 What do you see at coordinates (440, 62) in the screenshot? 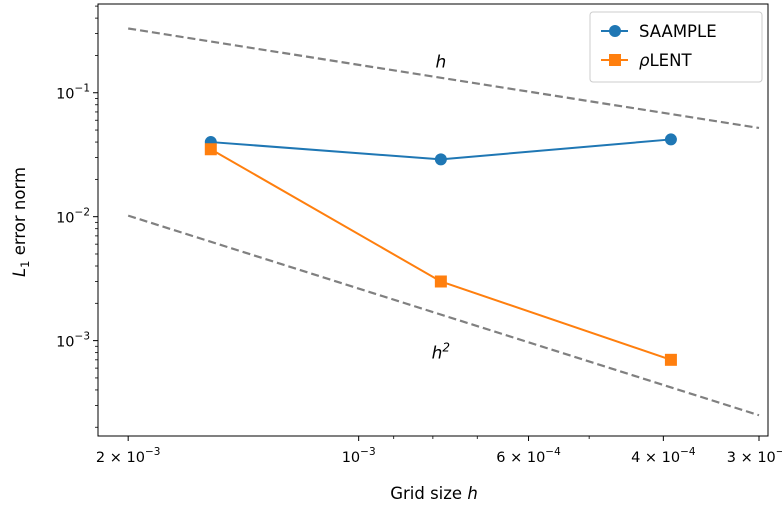
I see `reference-label-h: h` at bounding box center [440, 62].